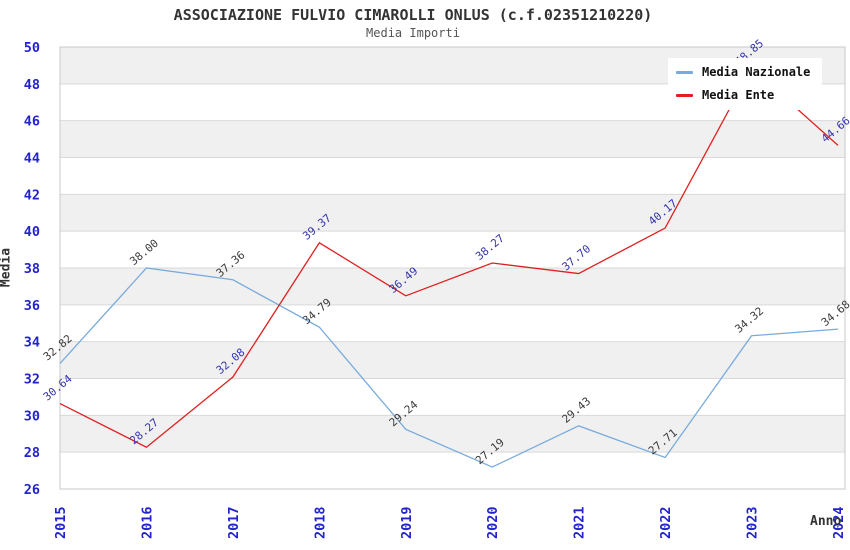 The image size is (850, 550). I want to click on chart-legend: Media Nazionale Media Ente, so click(745, 84).